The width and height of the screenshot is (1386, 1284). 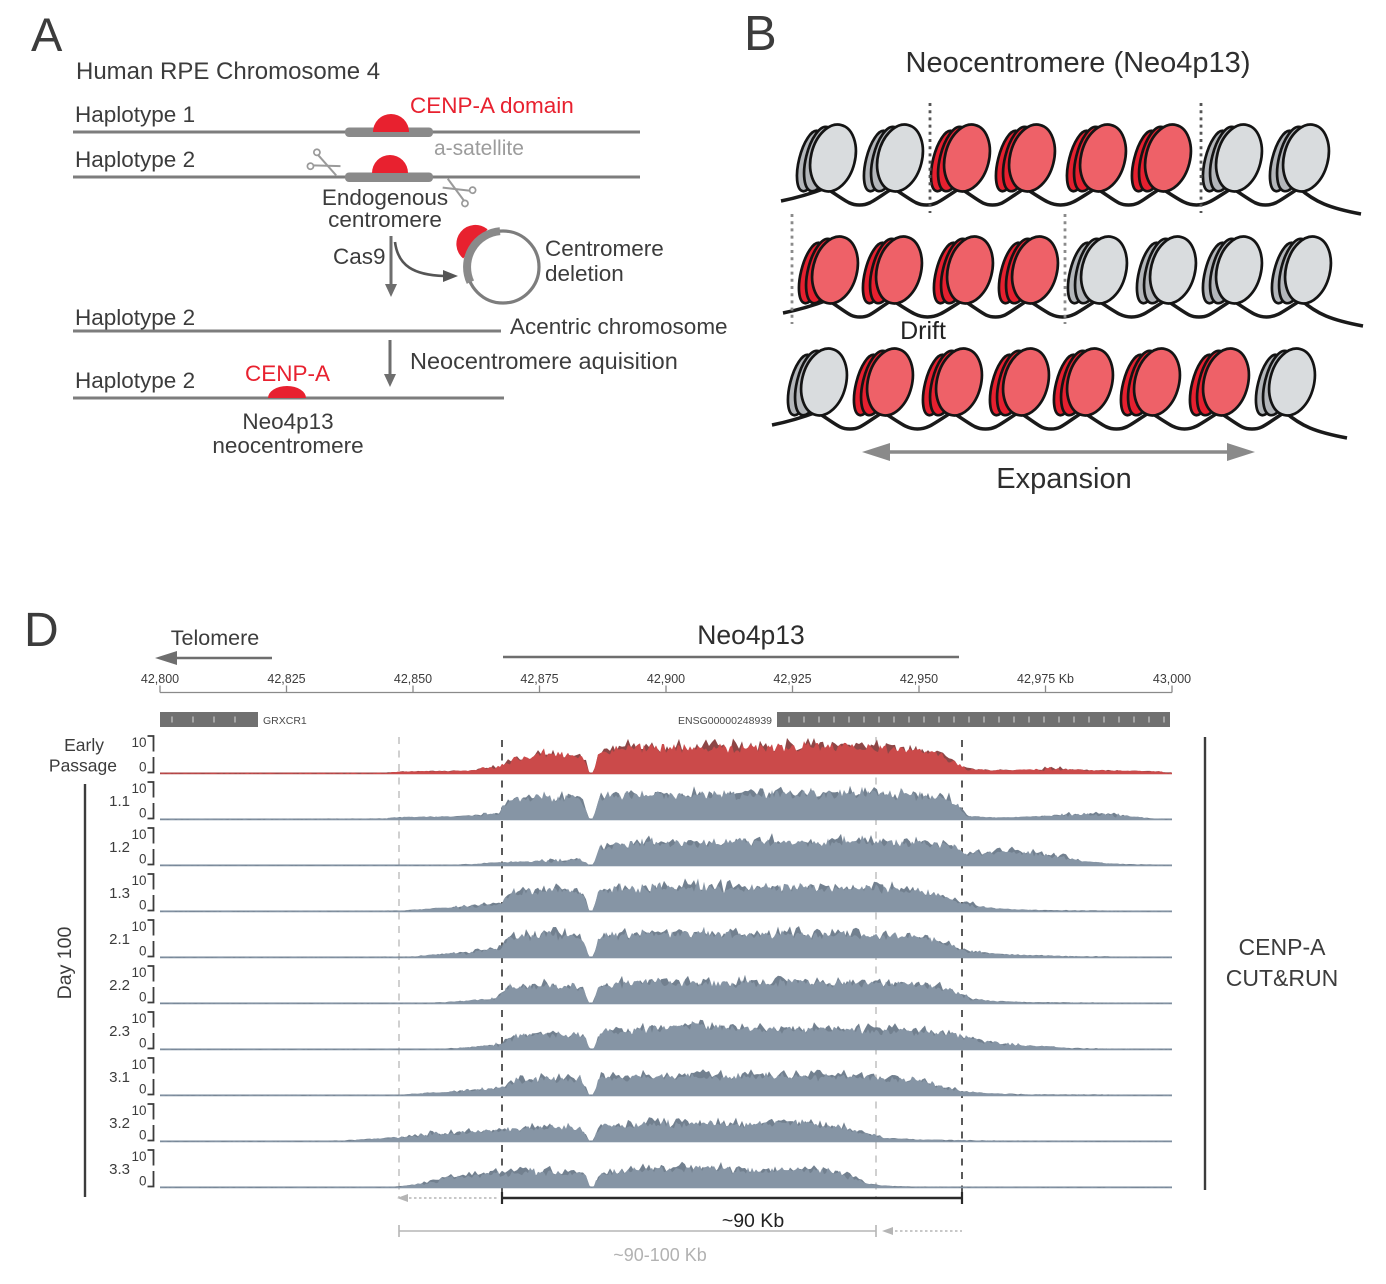 What do you see at coordinates (539, 679) in the screenshot?
I see `svg-text: 42,875` at bounding box center [539, 679].